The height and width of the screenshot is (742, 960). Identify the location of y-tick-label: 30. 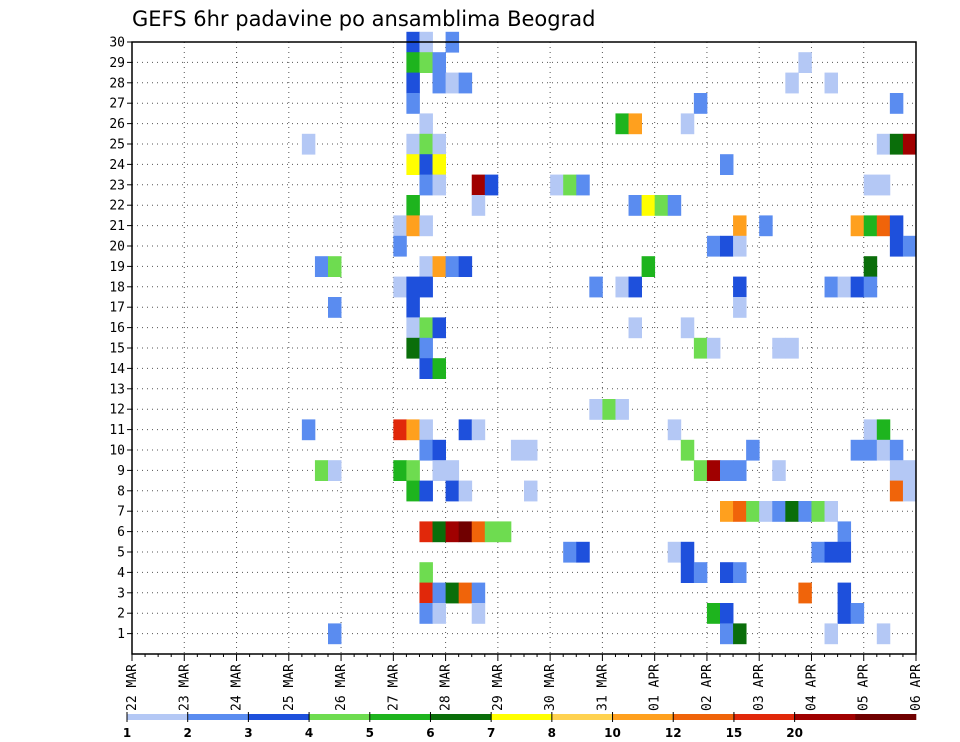
(117, 43).